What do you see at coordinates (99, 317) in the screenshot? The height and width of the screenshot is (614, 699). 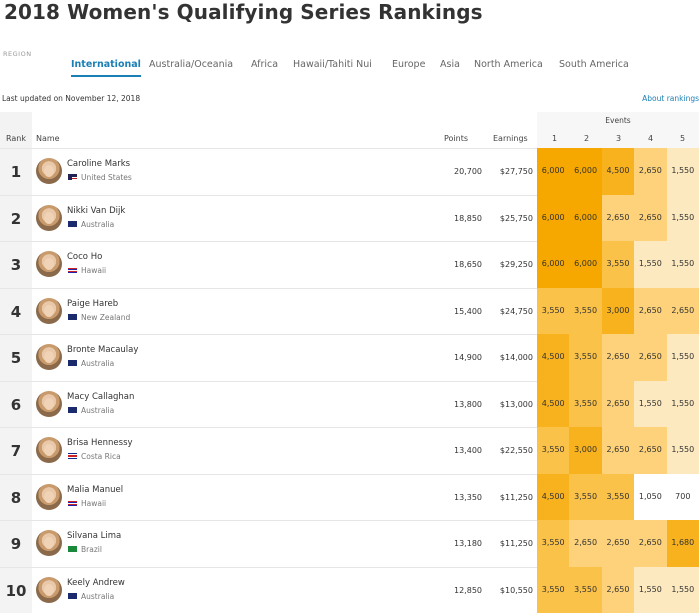 I see `surfer-country: New Zealand` at bounding box center [99, 317].